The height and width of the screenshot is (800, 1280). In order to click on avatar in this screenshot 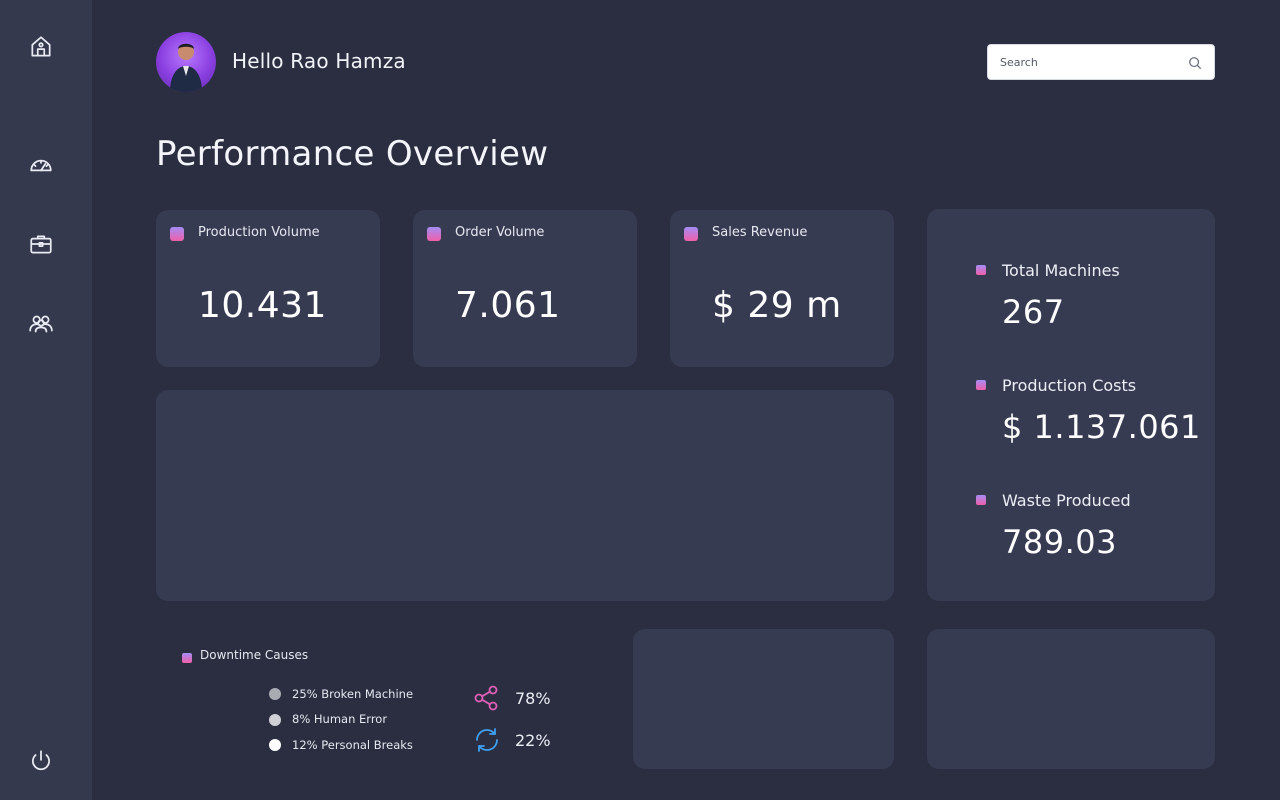, I will do `click(186, 62)`.